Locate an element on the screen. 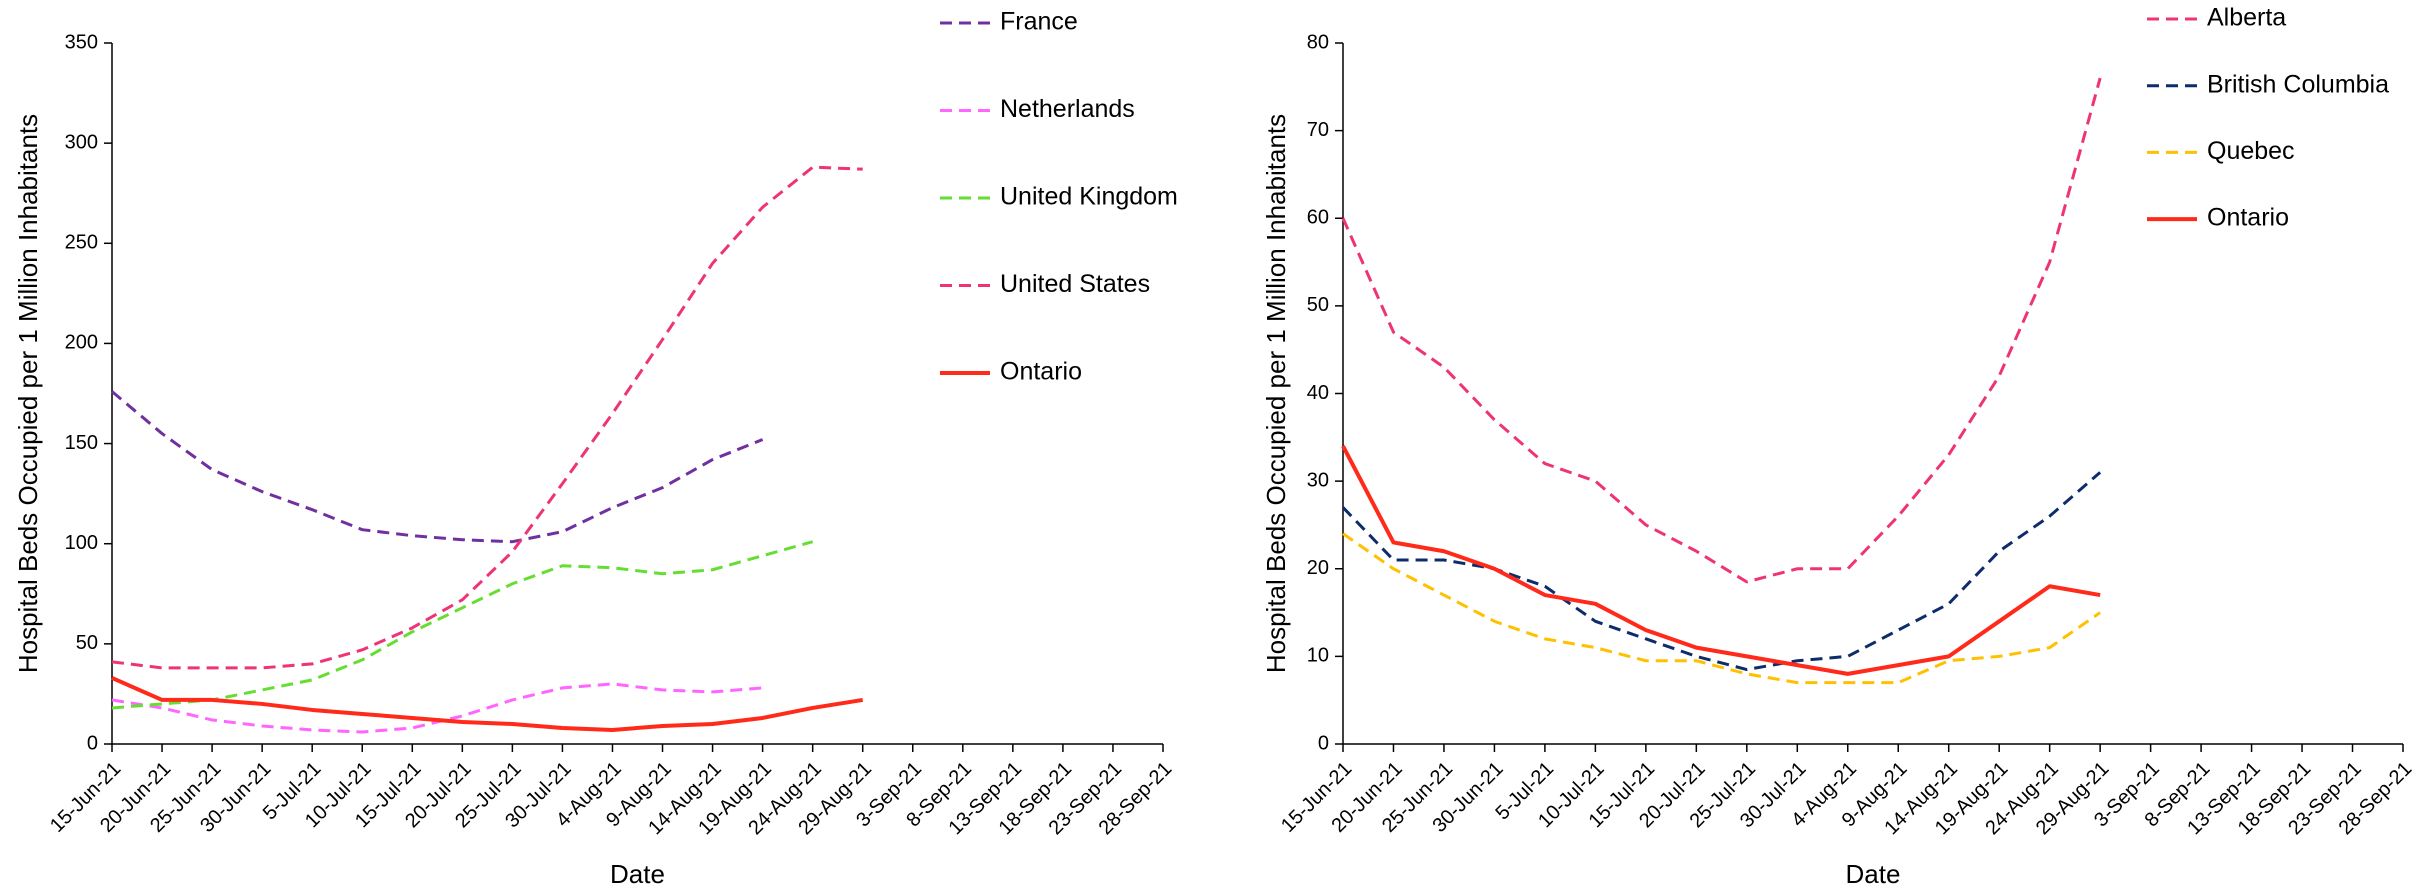 Image resolution: width=2432 pixels, height=891 pixels. y-tick-label: 70 is located at coordinates (1318, 130).